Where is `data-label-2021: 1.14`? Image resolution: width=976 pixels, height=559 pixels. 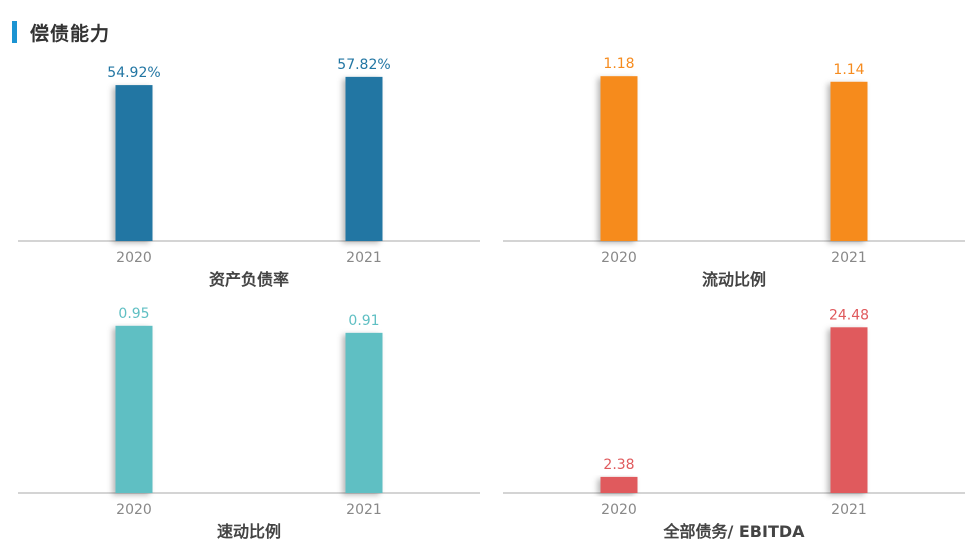 data-label-2021: 1.14 is located at coordinates (848, 70).